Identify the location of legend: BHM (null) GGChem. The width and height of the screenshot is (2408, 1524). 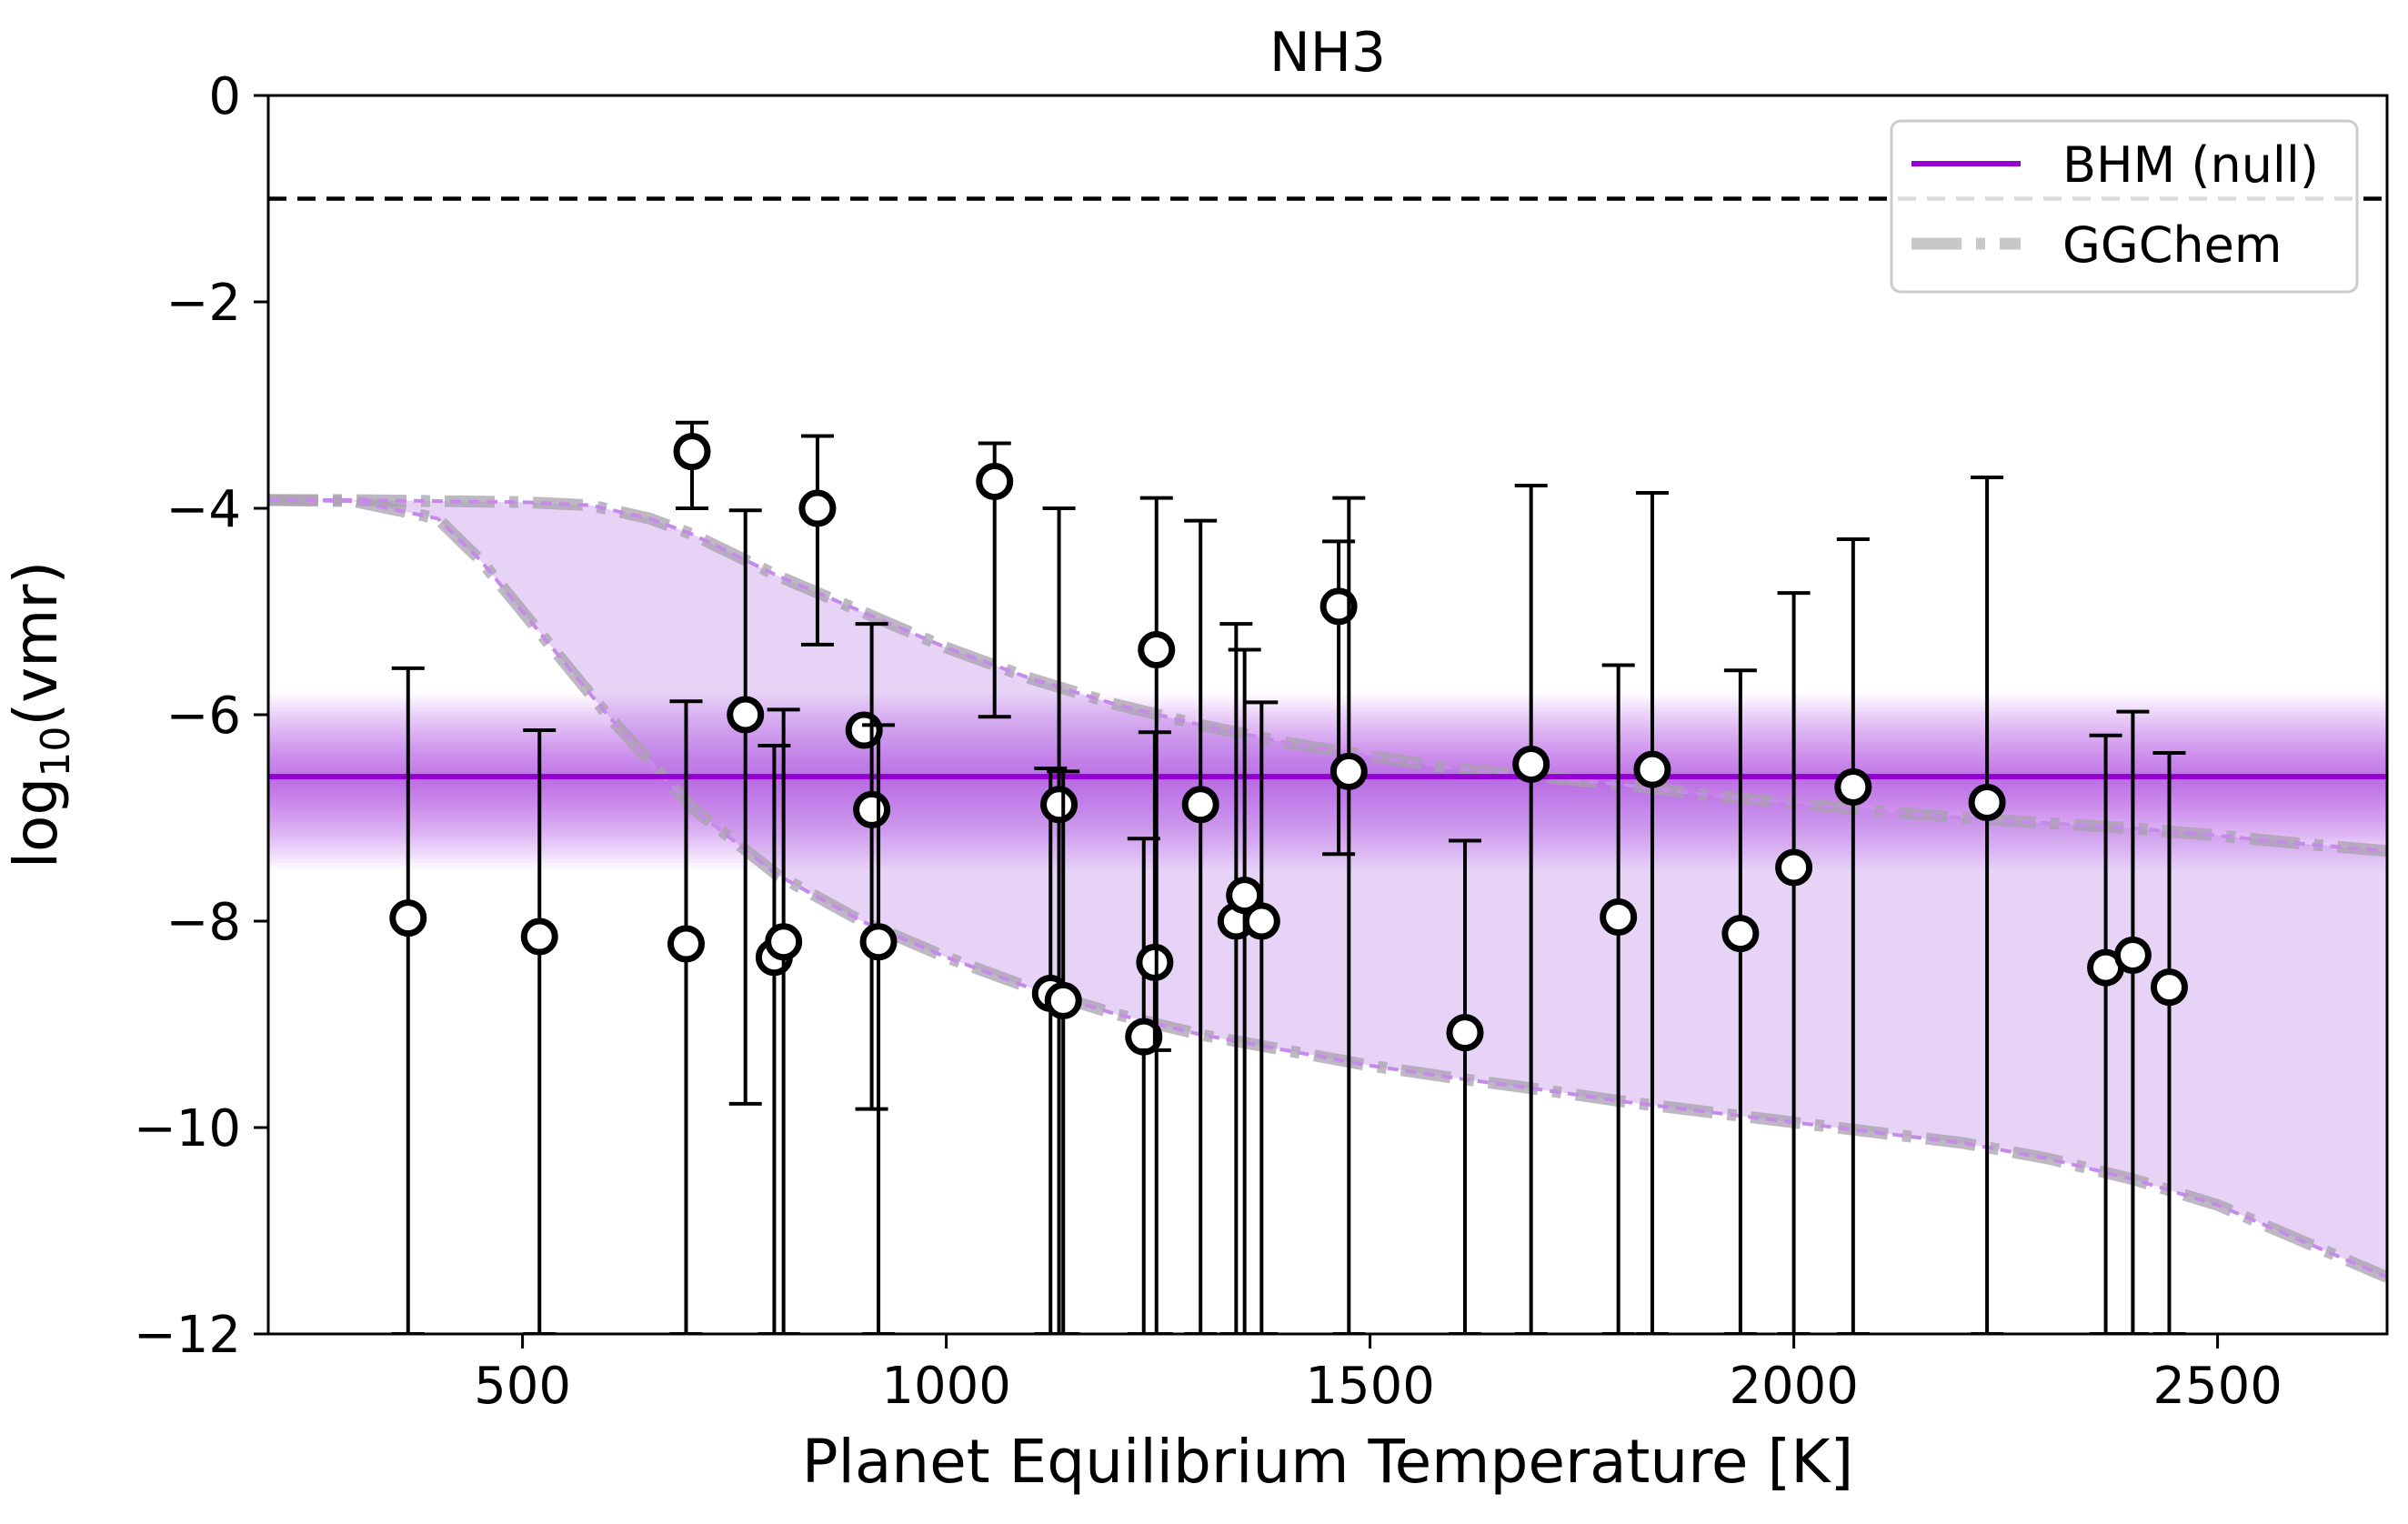
(2124, 206).